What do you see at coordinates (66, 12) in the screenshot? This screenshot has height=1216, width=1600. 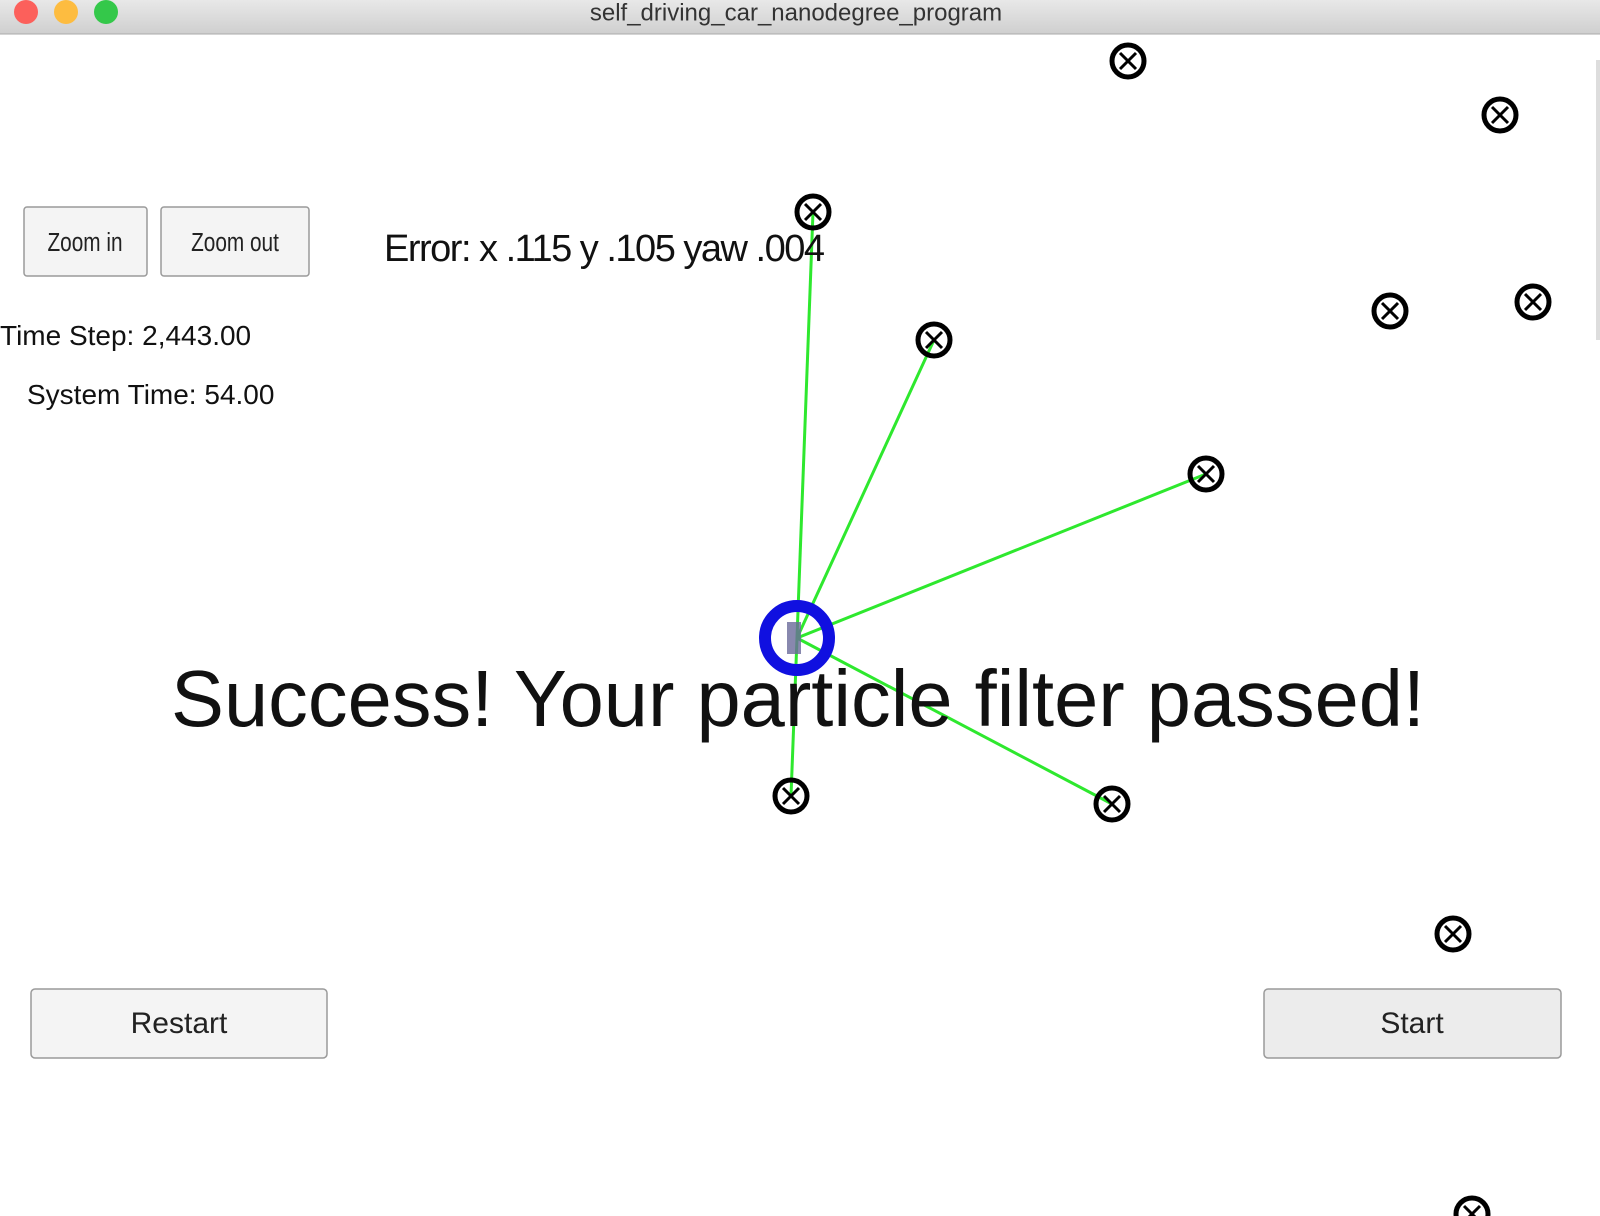 I see `minimize-button` at bounding box center [66, 12].